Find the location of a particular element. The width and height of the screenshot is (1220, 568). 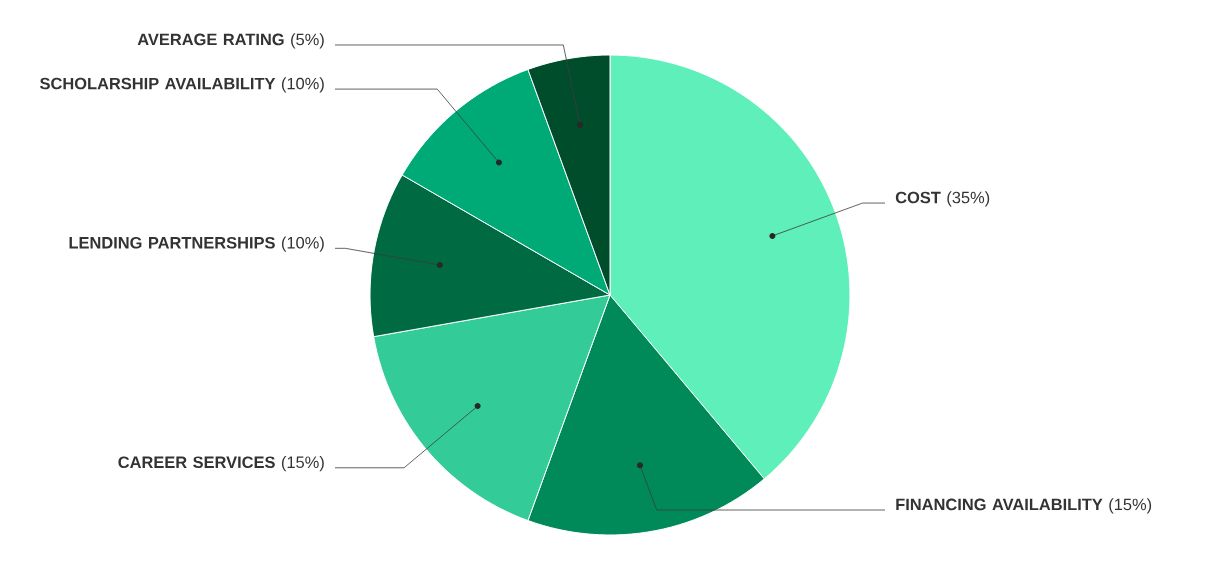

slice-label: AVERAGE RATING (5%) is located at coordinates (230, 41).